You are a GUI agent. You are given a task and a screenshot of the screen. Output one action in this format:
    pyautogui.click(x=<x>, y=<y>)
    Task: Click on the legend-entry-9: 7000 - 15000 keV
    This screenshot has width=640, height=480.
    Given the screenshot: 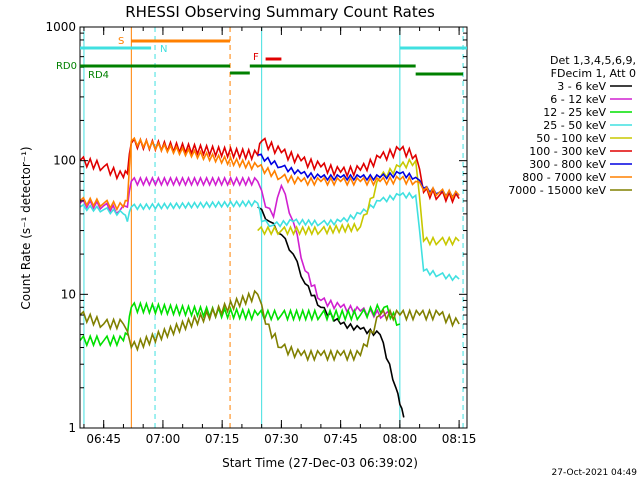 What is the action you would take?
    pyautogui.click(x=557, y=190)
    